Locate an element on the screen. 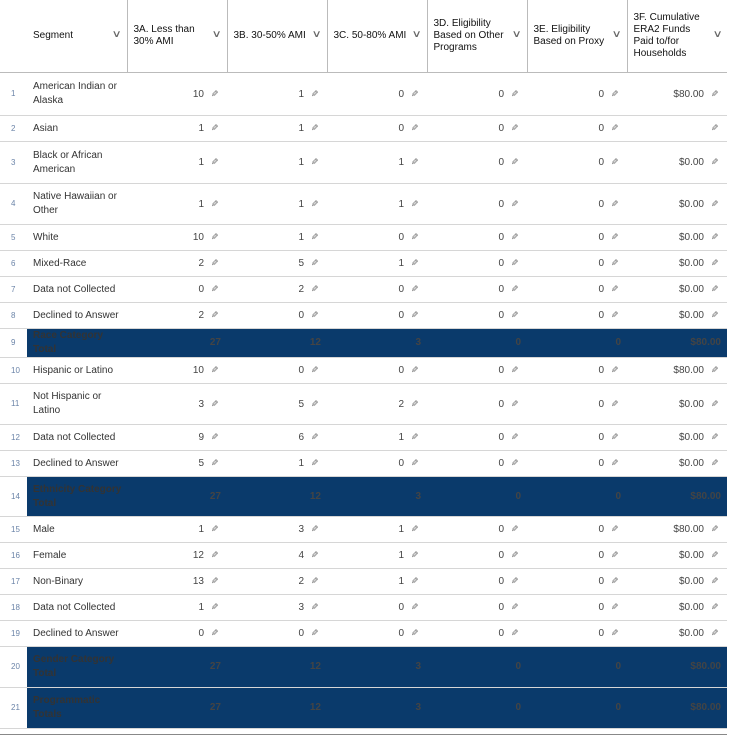 The height and width of the screenshot is (746, 750). column-header-0: Segment ∨ is located at coordinates (77, 36).